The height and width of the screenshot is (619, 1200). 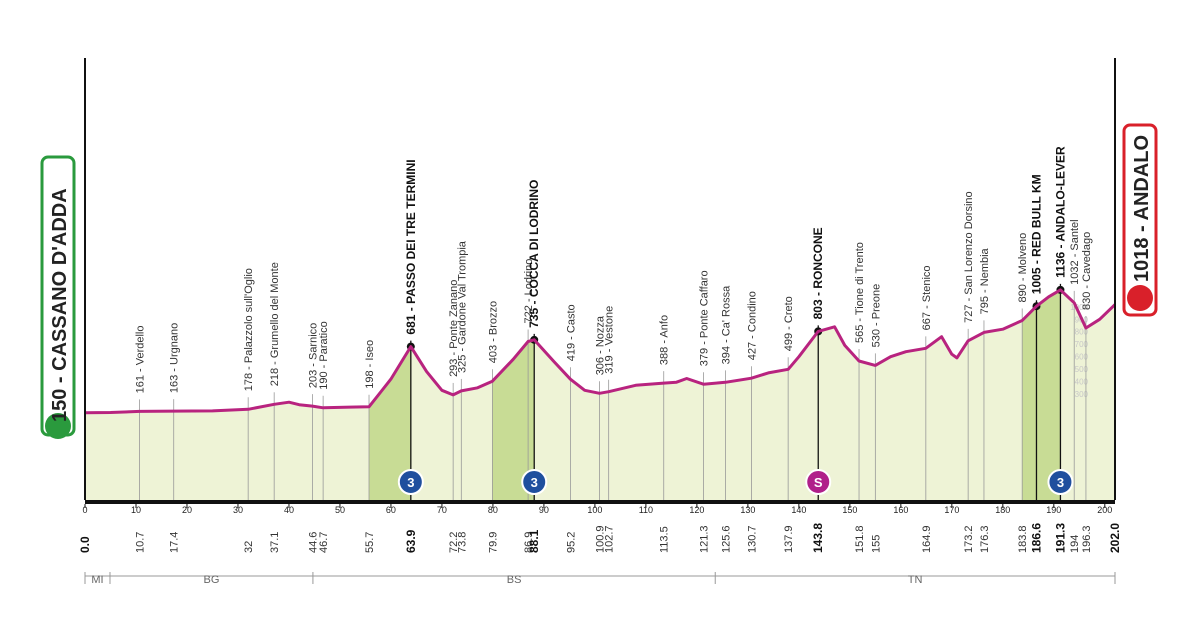 What do you see at coordinates (442, 510) in the screenshot?
I see `x-tick-label: 70` at bounding box center [442, 510].